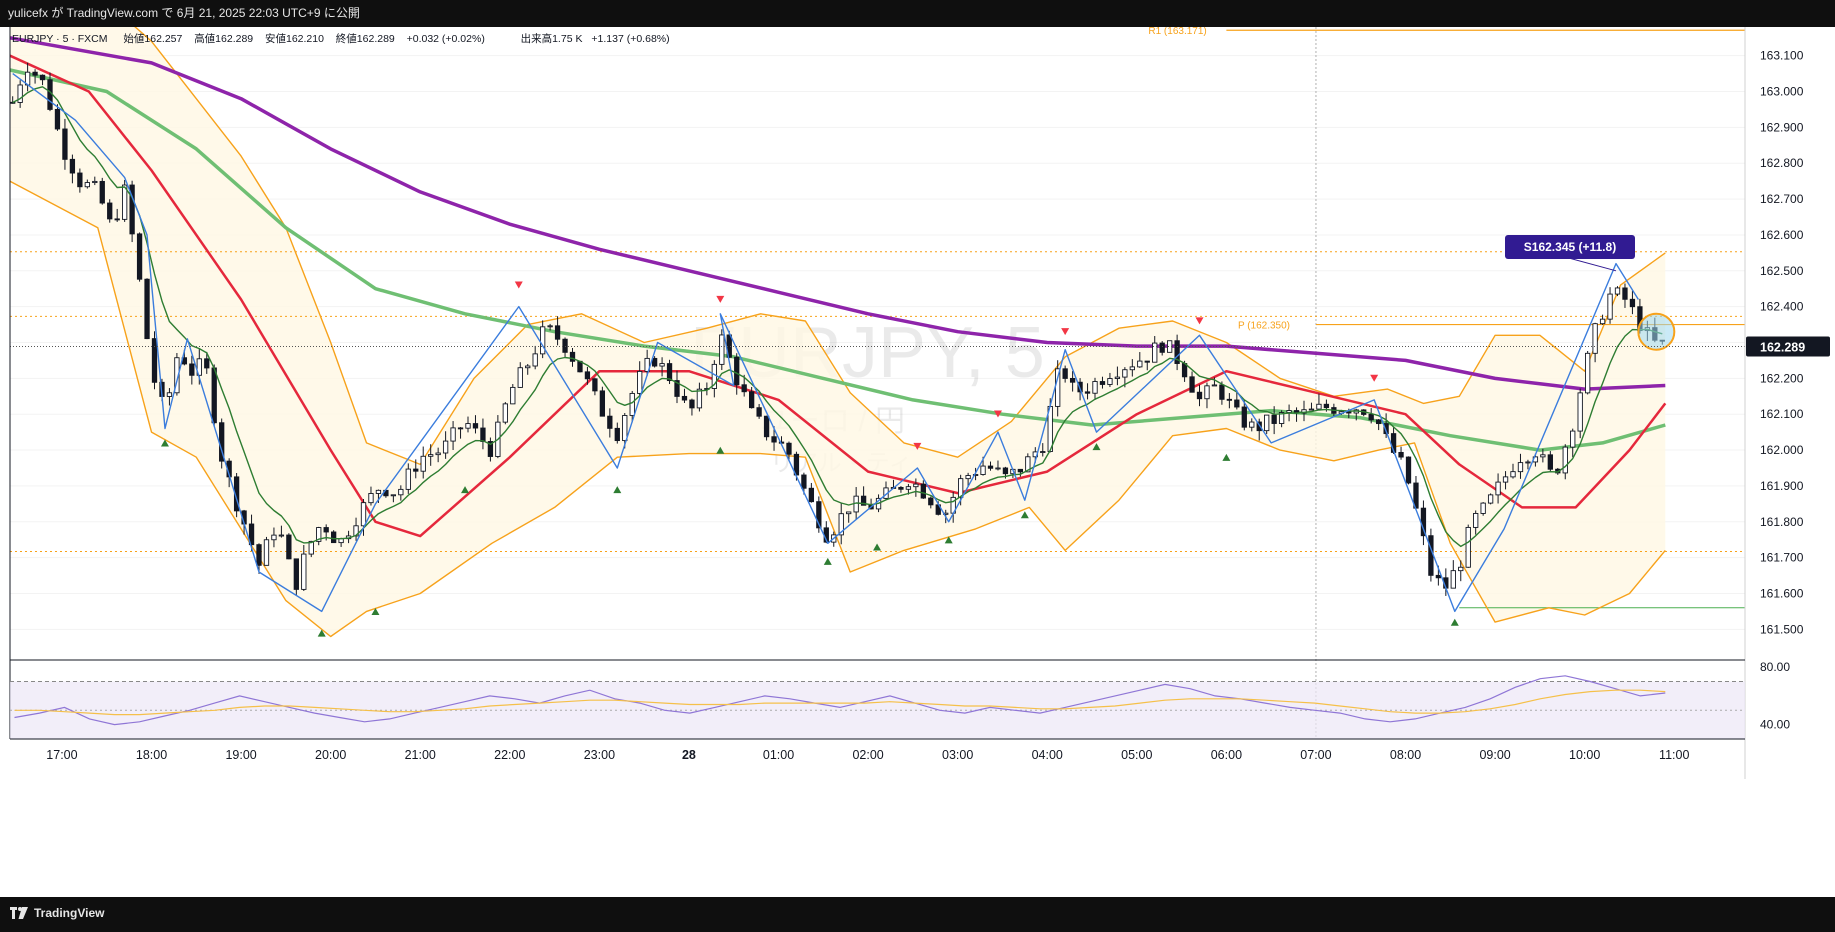 Image resolution: width=1835 pixels, height=932 pixels. What do you see at coordinates (1782, 414) in the screenshot?
I see `price-tick-label: 162.100` at bounding box center [1782, 414].